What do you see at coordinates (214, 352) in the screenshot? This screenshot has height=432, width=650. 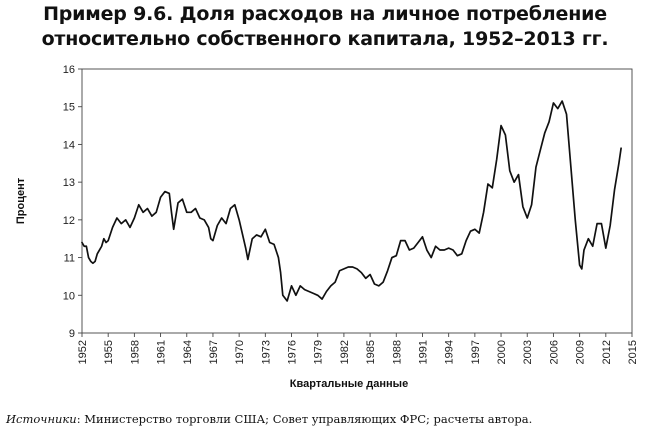 I see `x-tick-label: 1967` at bounding box center [214, 352].